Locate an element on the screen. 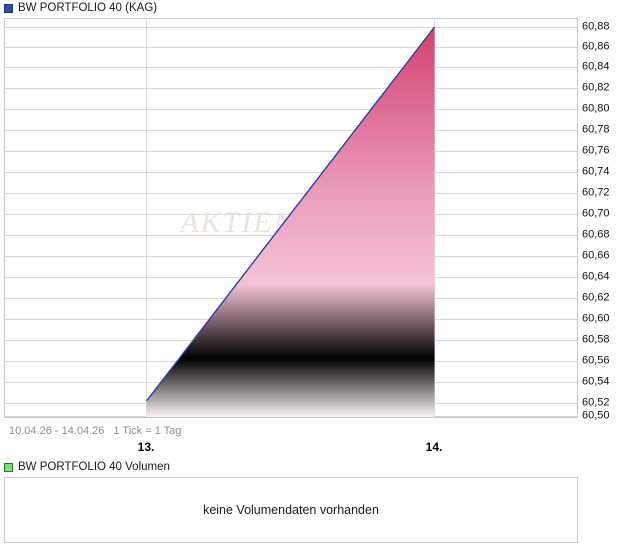 This screenshot has width=620, height=546. tick-interval-label: 1 Tick = 1 Tag is located at coordinates (147, 431).